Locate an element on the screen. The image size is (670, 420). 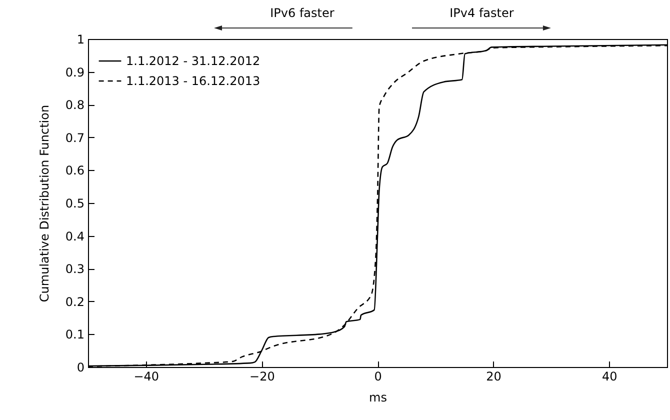
x-tick-label: −40 is located at coordinates (147, 377).